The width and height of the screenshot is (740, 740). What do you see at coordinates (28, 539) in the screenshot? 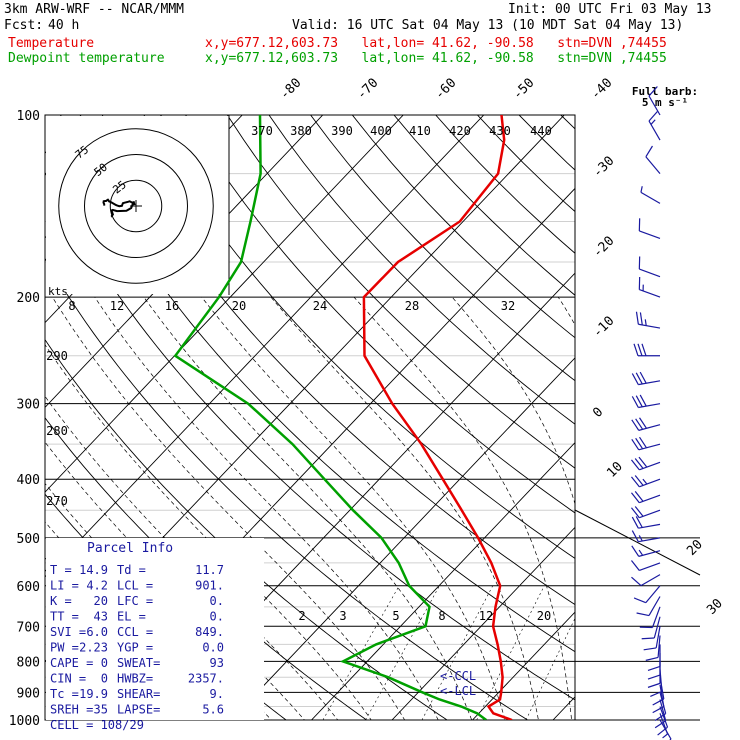
I see `pressure-tick-label: 500` at bounding box center [28, 539].